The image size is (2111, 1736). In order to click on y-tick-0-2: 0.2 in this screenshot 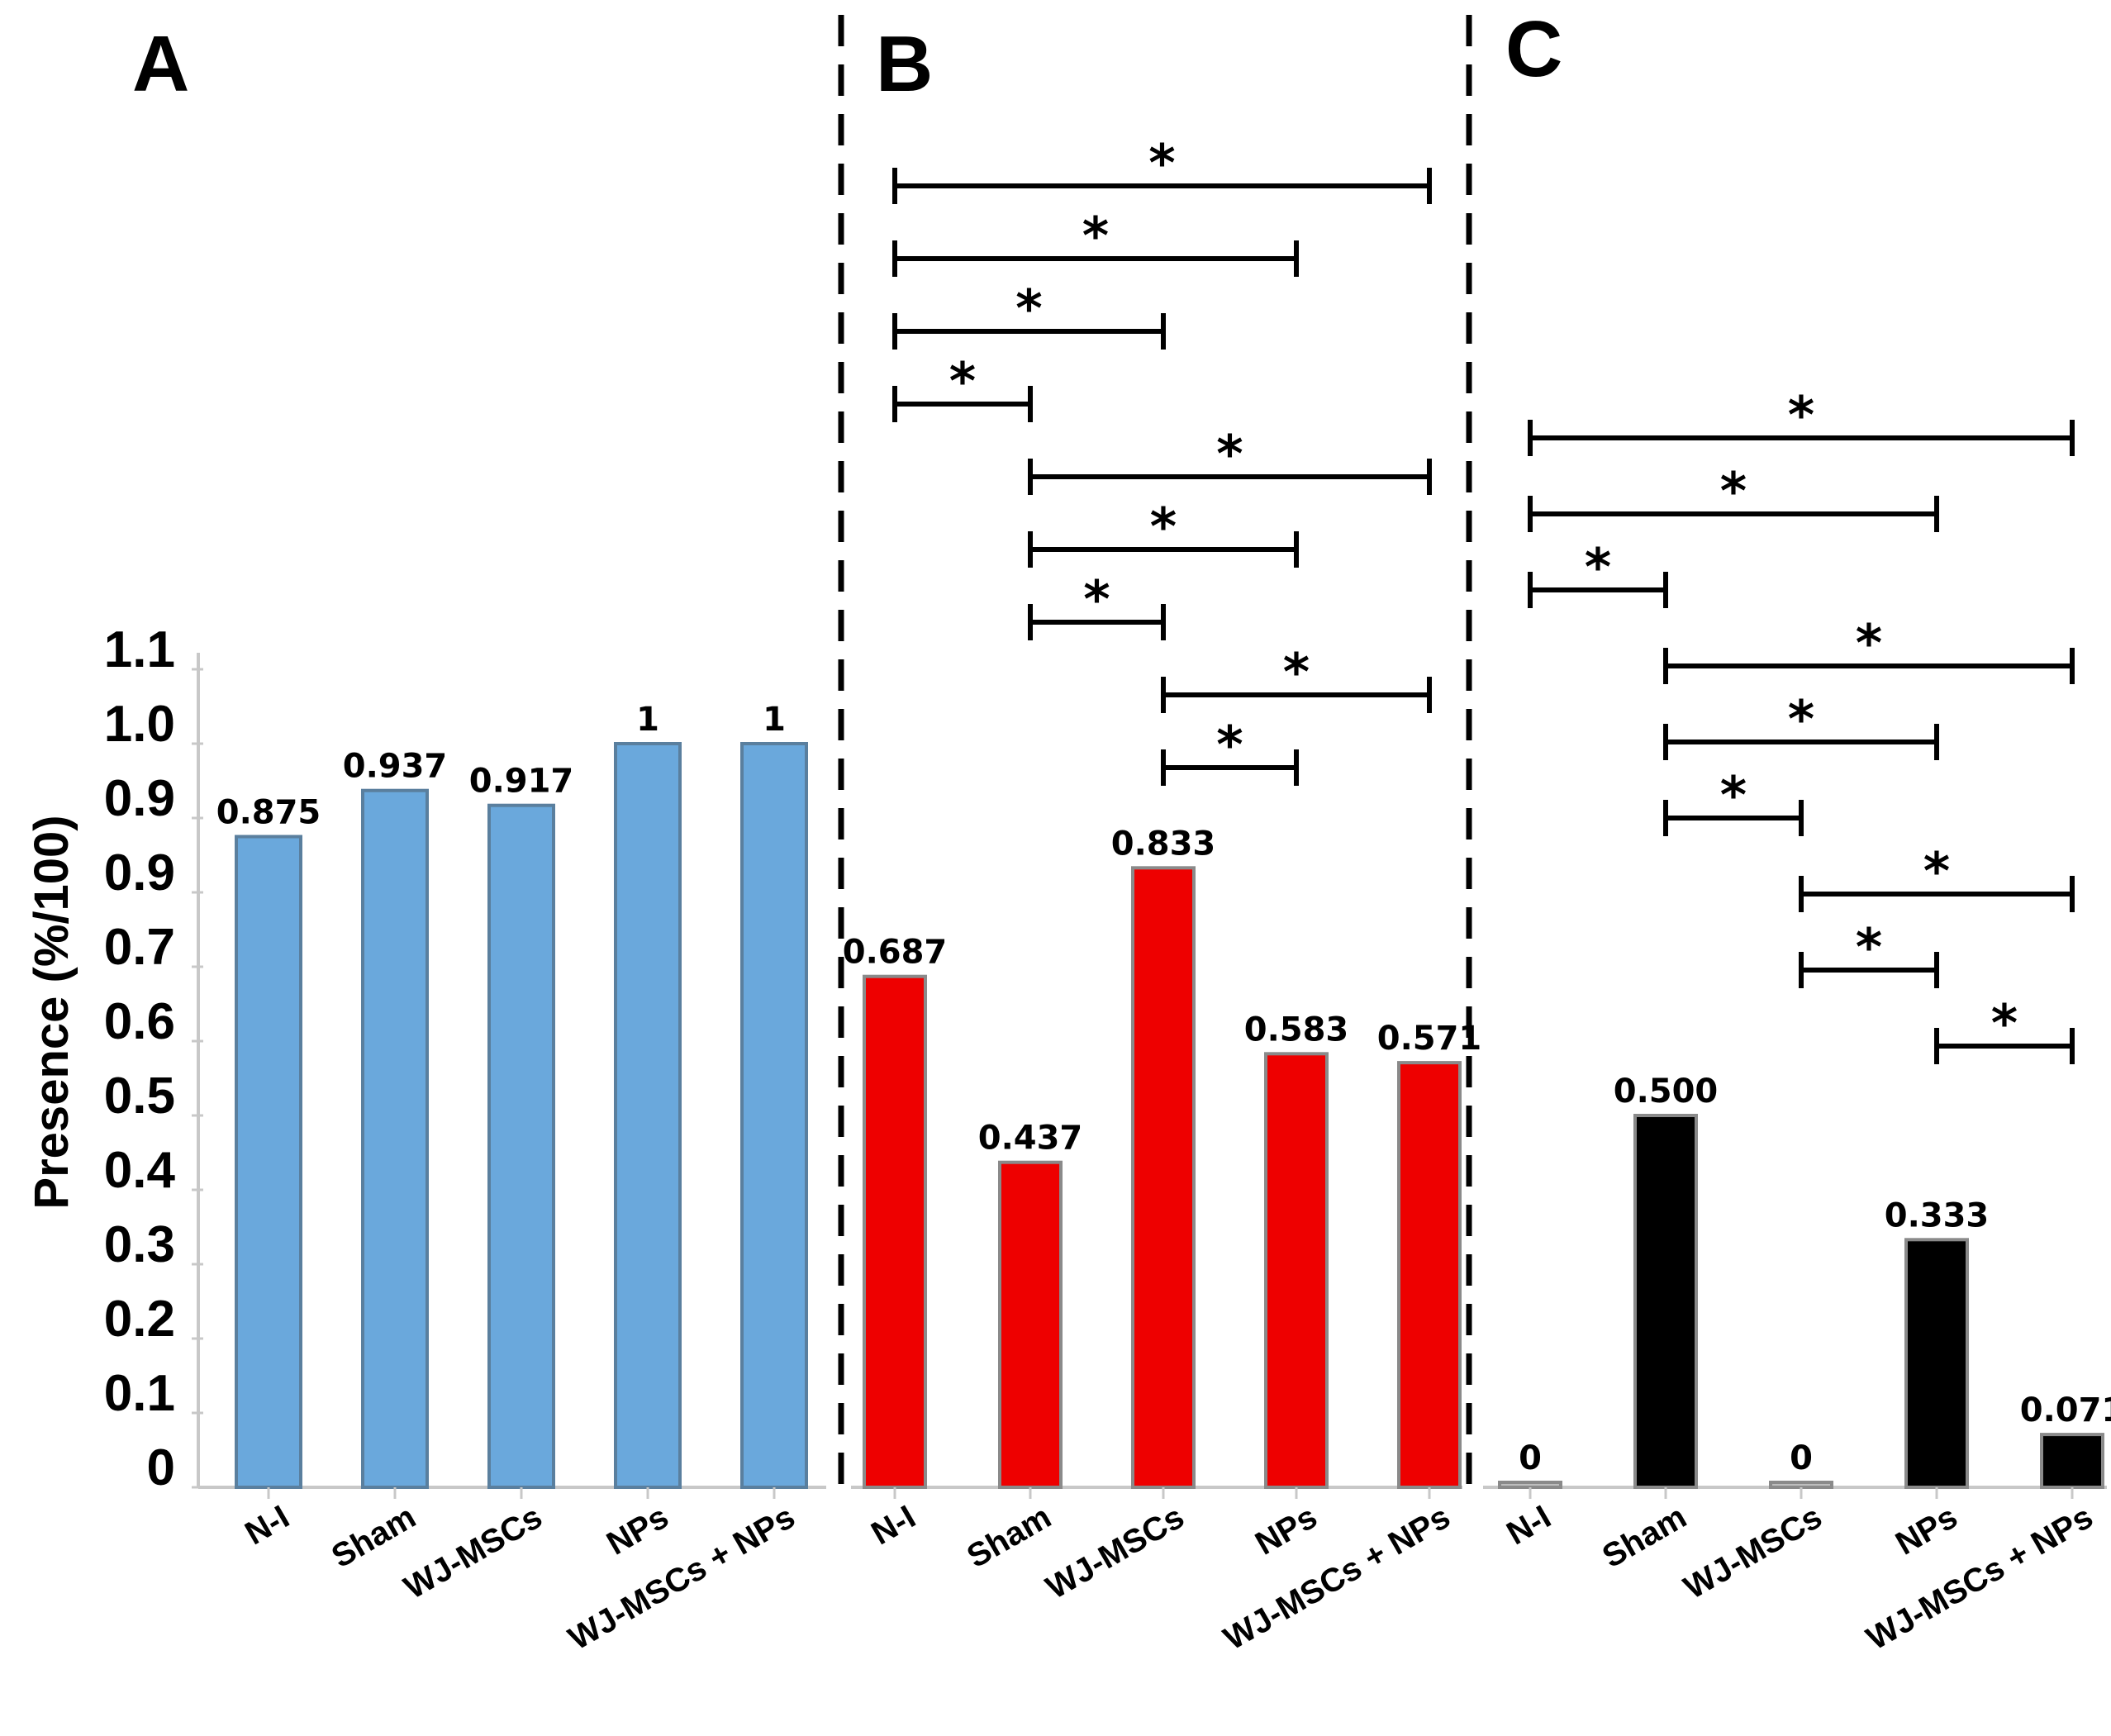, I will do `click(140, 1319)`.